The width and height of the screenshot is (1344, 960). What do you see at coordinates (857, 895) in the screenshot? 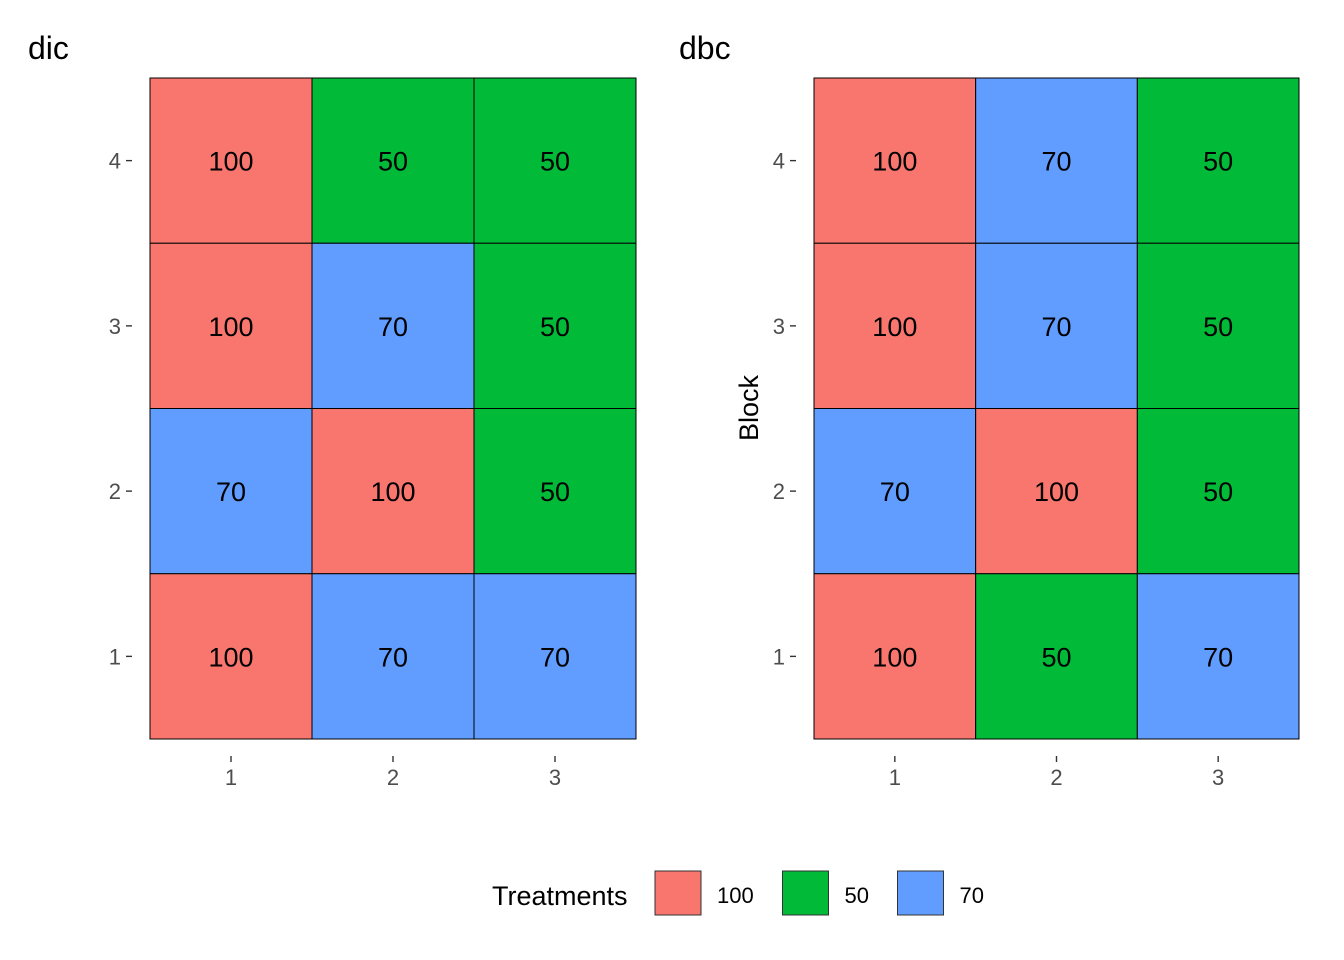
I see `legend-label-50: 50` at bounding box center [857, 895].